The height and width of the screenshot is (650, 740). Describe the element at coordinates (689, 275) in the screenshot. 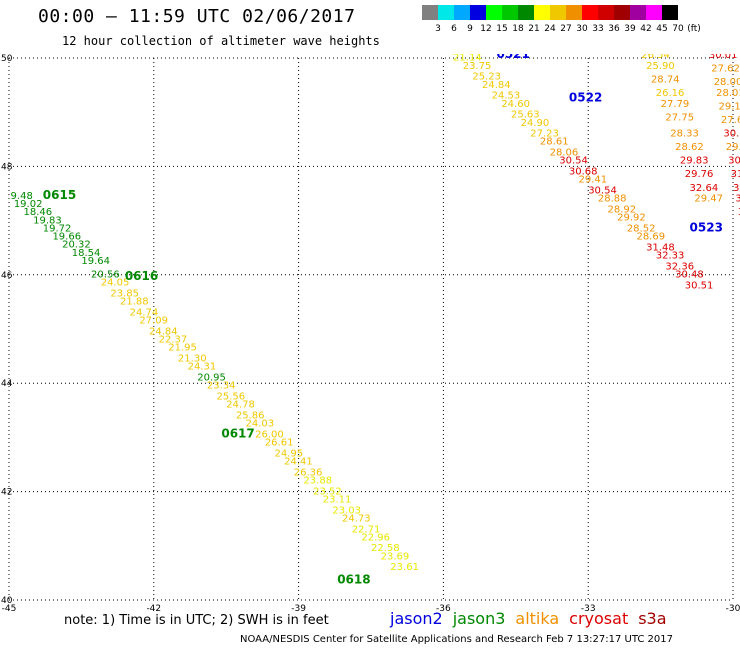

I see `swh-value-label: 30.48` at that location.